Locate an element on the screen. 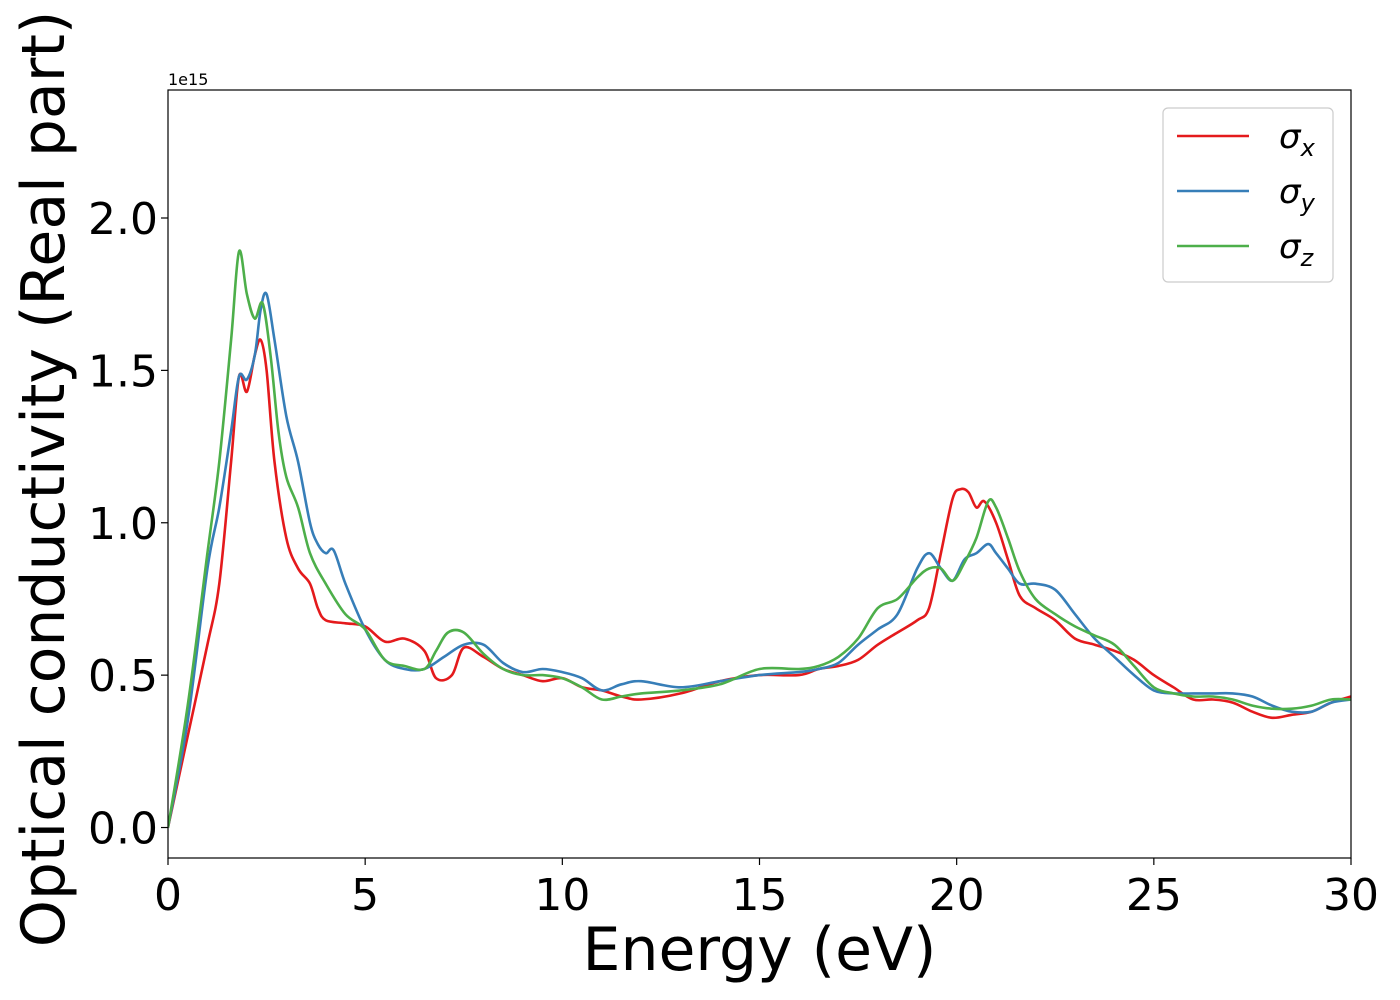  y-tick-label: 0.5 is located at coordinates (123, 676).